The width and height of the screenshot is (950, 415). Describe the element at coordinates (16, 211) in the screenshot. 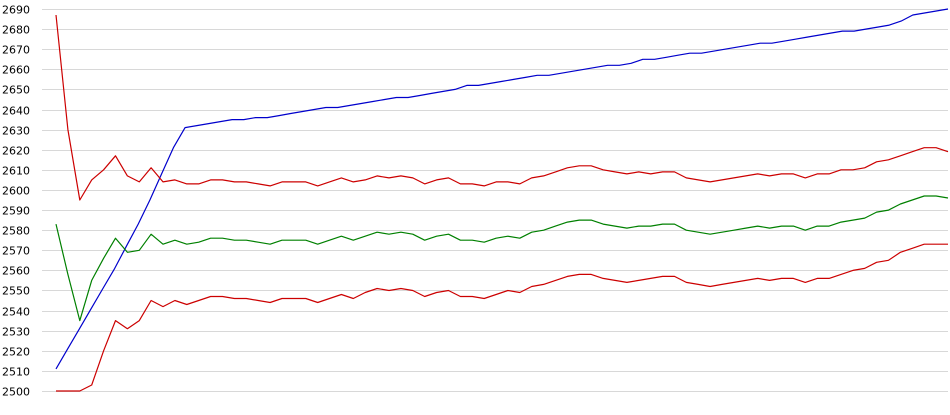

I see `y-tick-label: 2590` at that location.